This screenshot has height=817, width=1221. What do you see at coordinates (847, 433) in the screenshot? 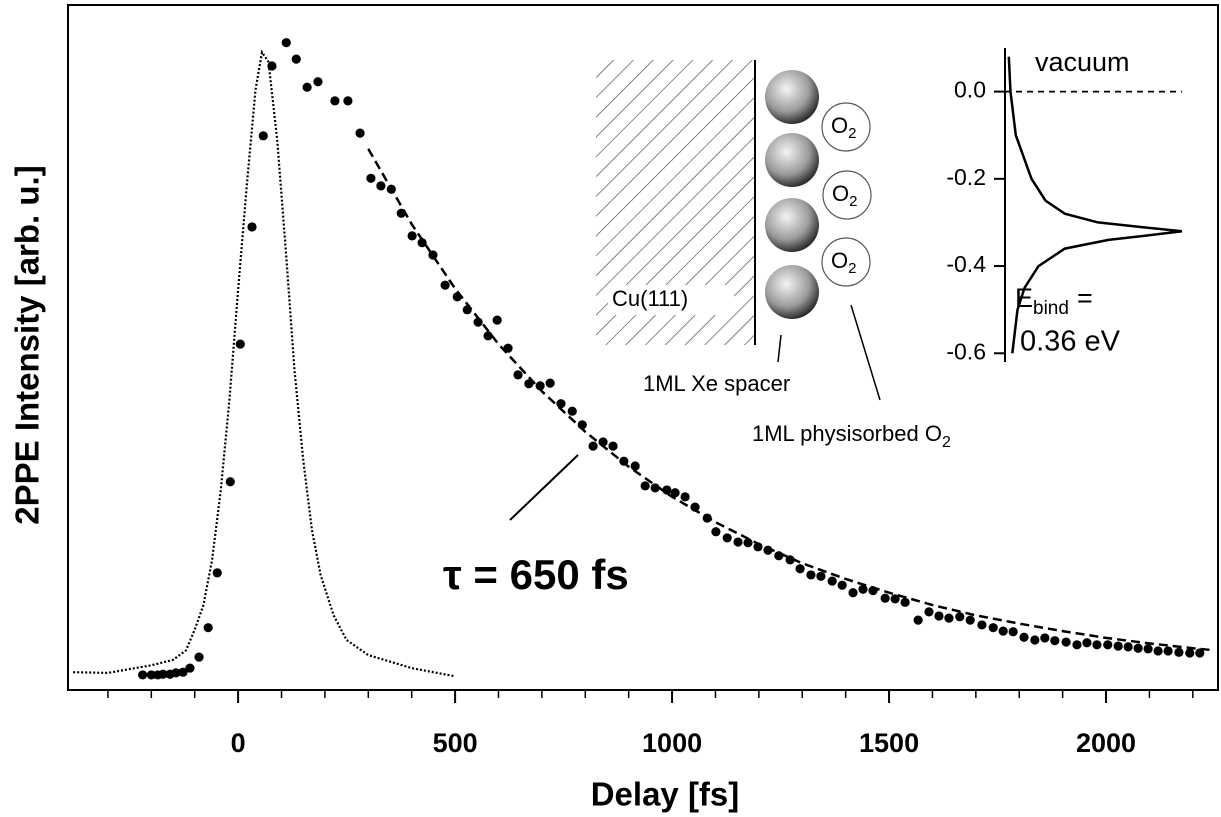
I see `adsorbate-text: 1ML physisorbed O` at bounding box center [847, 433].